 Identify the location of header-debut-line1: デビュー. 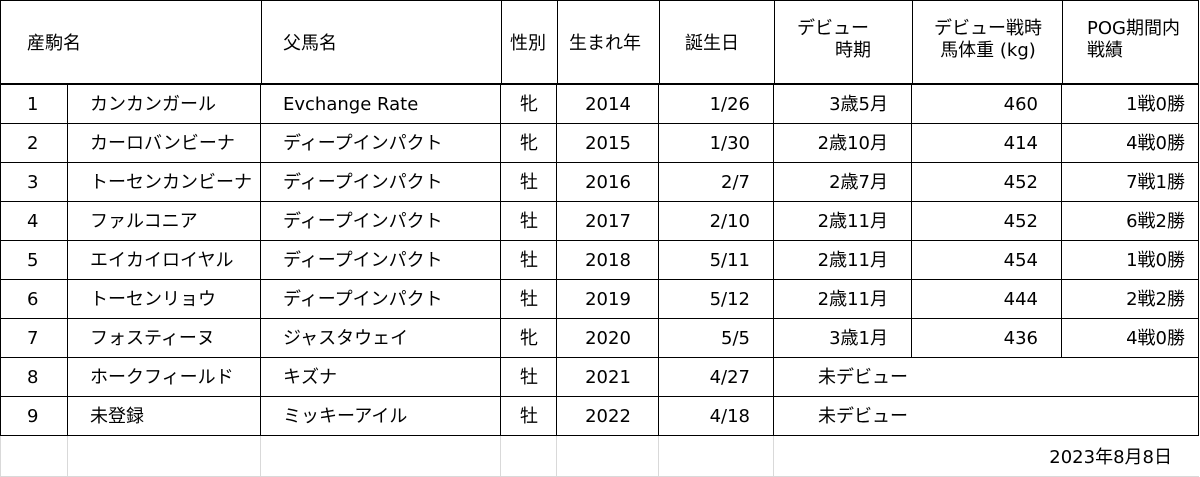
(833, 28).